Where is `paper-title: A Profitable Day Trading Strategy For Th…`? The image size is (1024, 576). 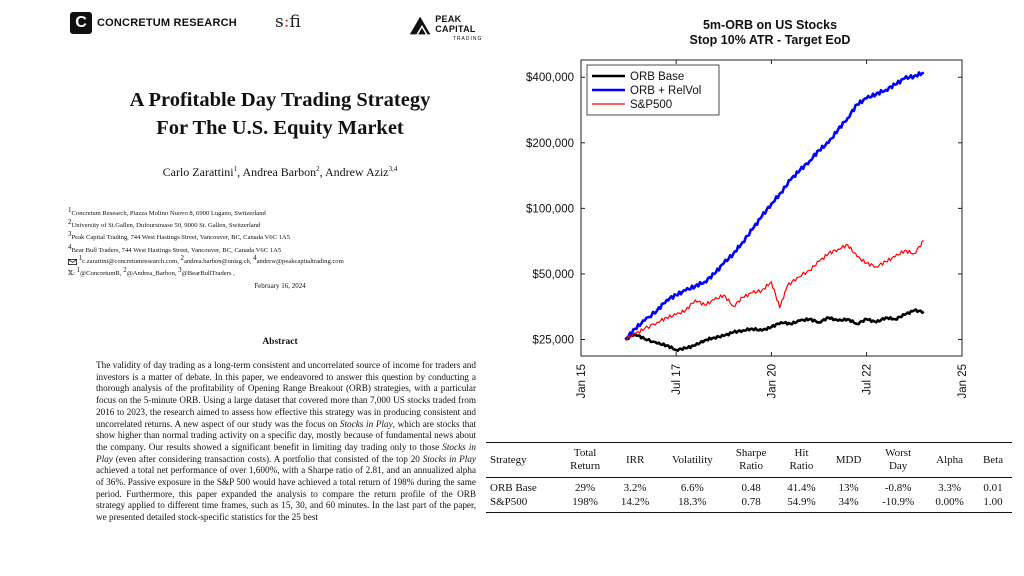
paper-title: A Profitable Day Trading Strategy For Th… is located at coordinates (280, 114).